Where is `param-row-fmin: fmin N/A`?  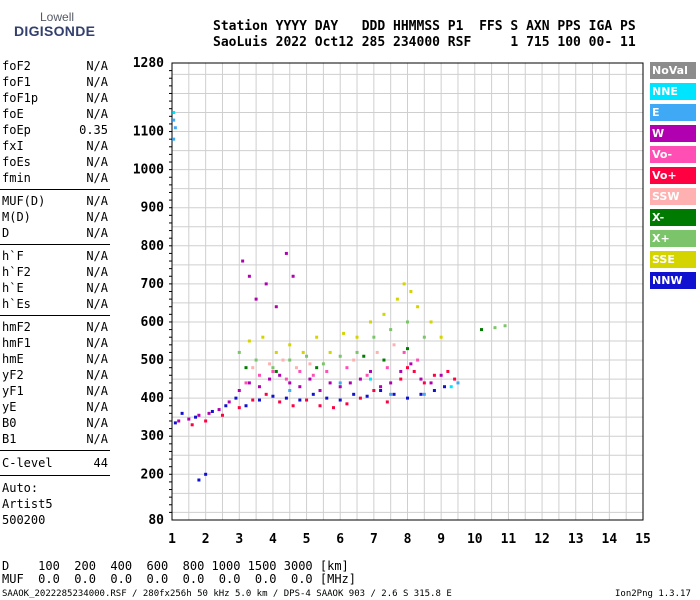 param-row-fmin: fmin N/A is located at coordinates (55, 179).